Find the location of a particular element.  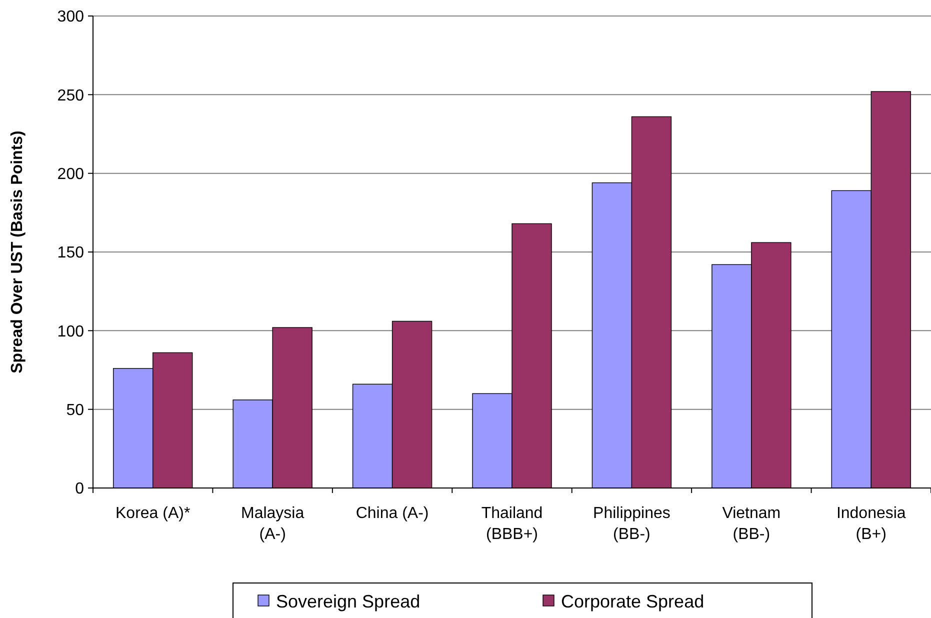

y-tick-label: 50 is located at coordinates (75, 410).